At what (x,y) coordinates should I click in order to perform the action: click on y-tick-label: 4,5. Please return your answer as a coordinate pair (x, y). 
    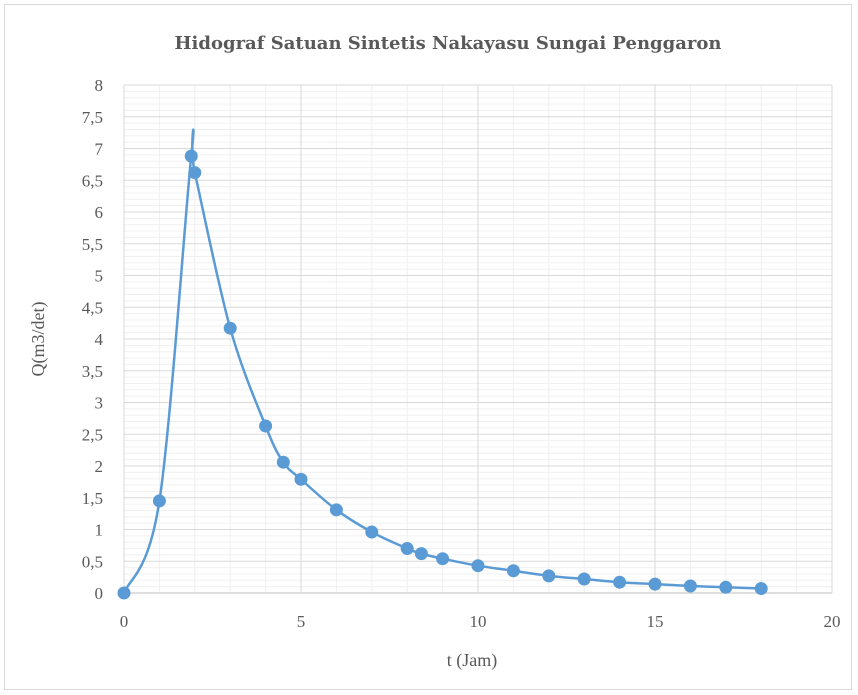
    Looking at the image, I should click on (92, 307).